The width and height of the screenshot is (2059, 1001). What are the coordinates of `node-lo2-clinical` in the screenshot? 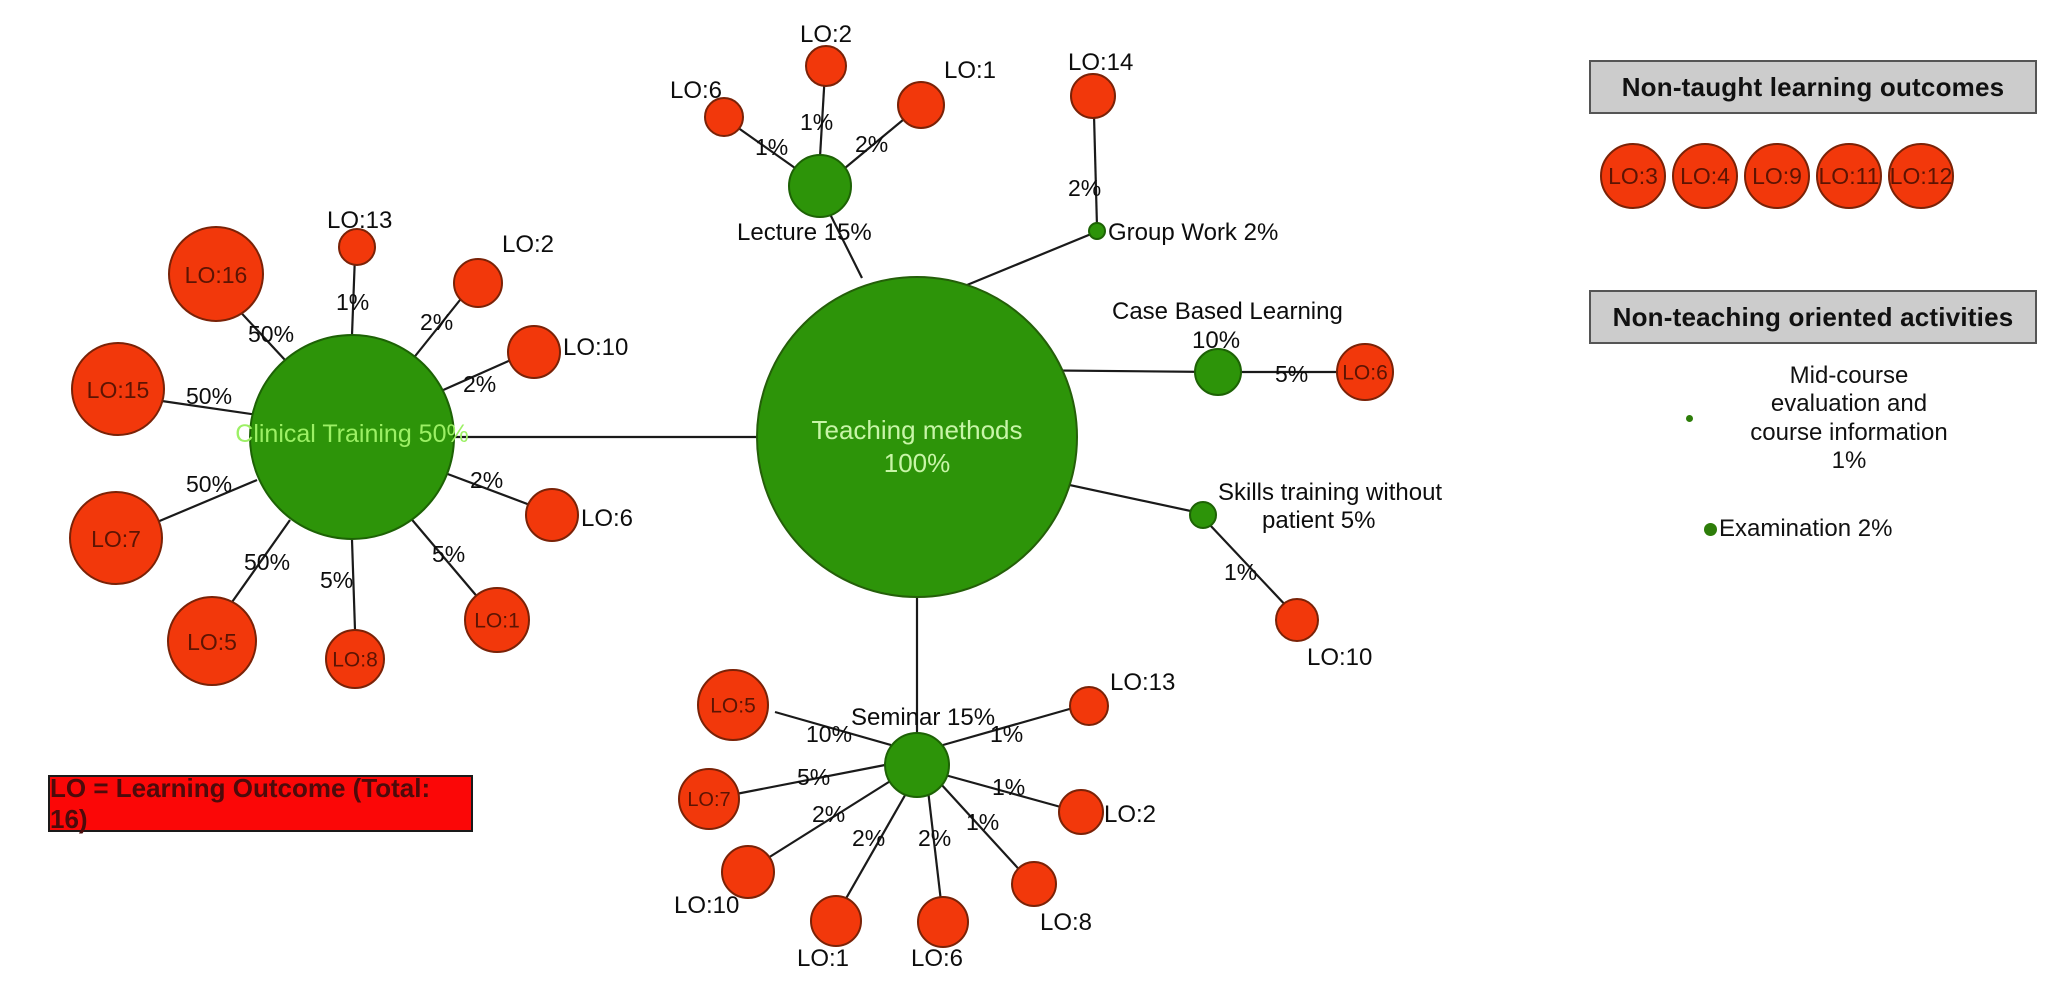 It's located at (478, 283).